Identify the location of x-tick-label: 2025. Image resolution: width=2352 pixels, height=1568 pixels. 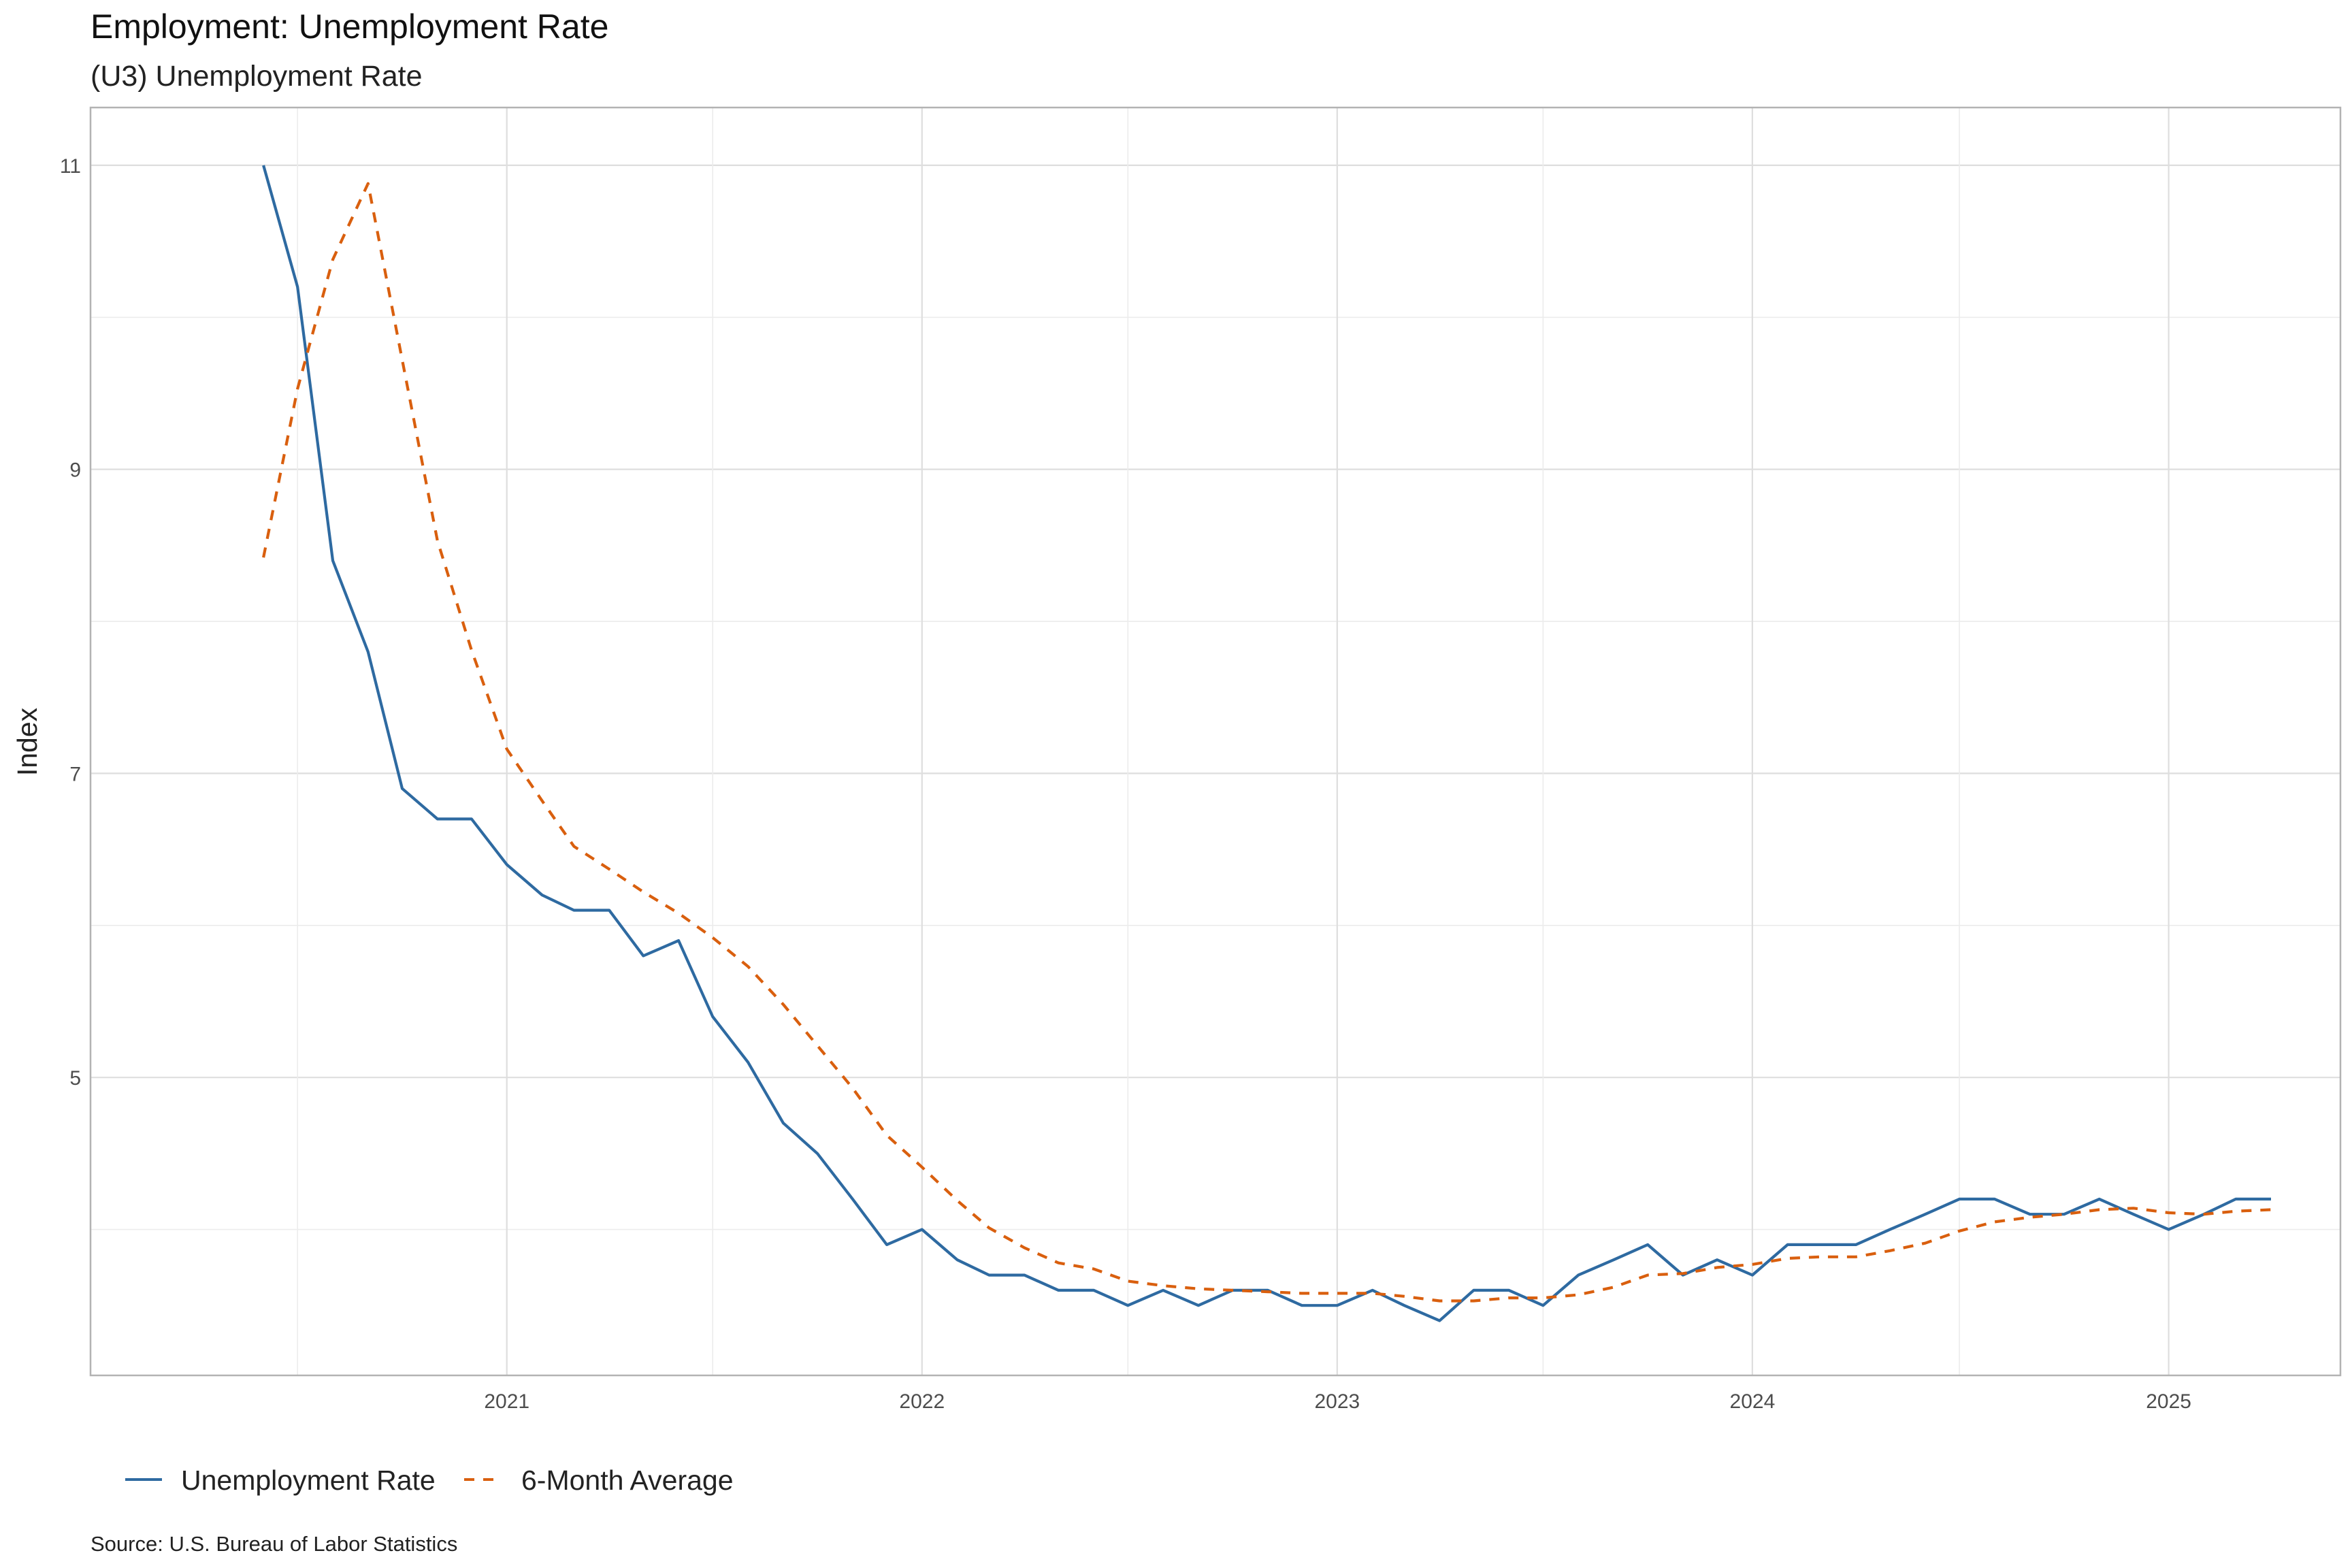
(2169, 1402).